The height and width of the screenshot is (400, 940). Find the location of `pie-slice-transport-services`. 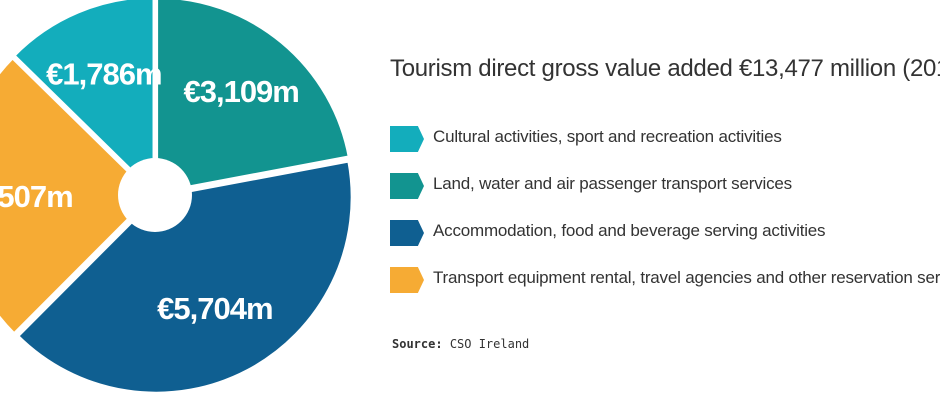

pie-slice-transport-services is located at coordinates (253, 97).